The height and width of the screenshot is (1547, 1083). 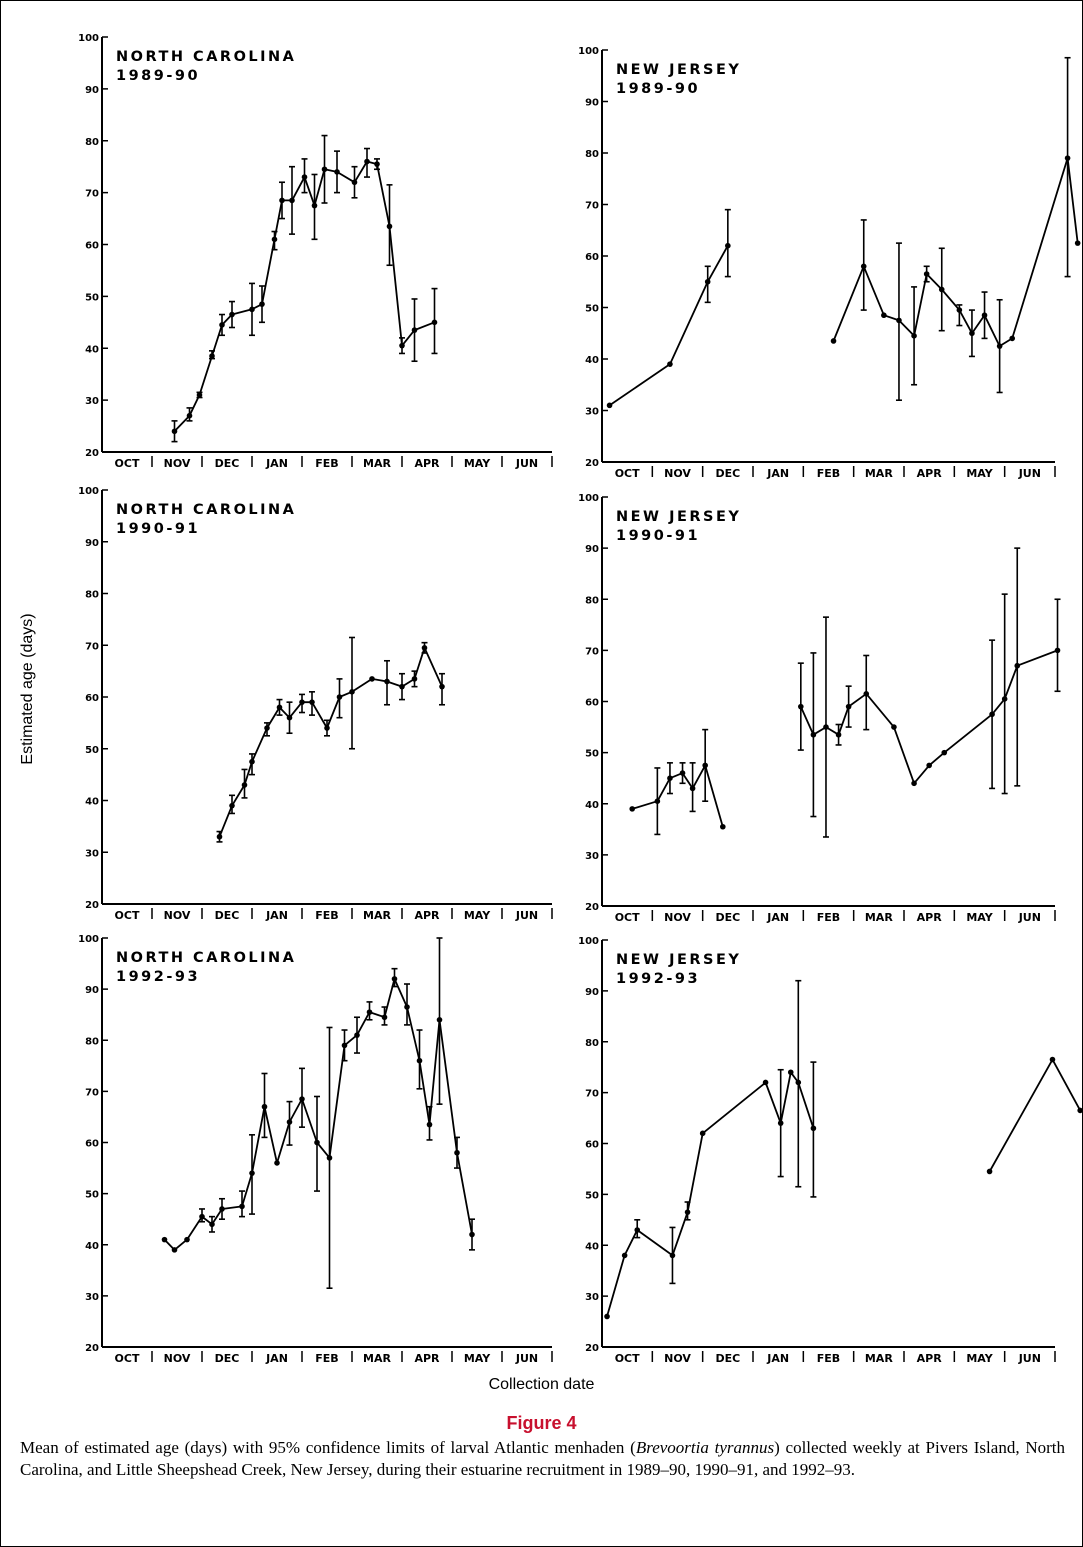 I want to click on panel-title-line: NEW JERSEY, so click(x=678, y=70).